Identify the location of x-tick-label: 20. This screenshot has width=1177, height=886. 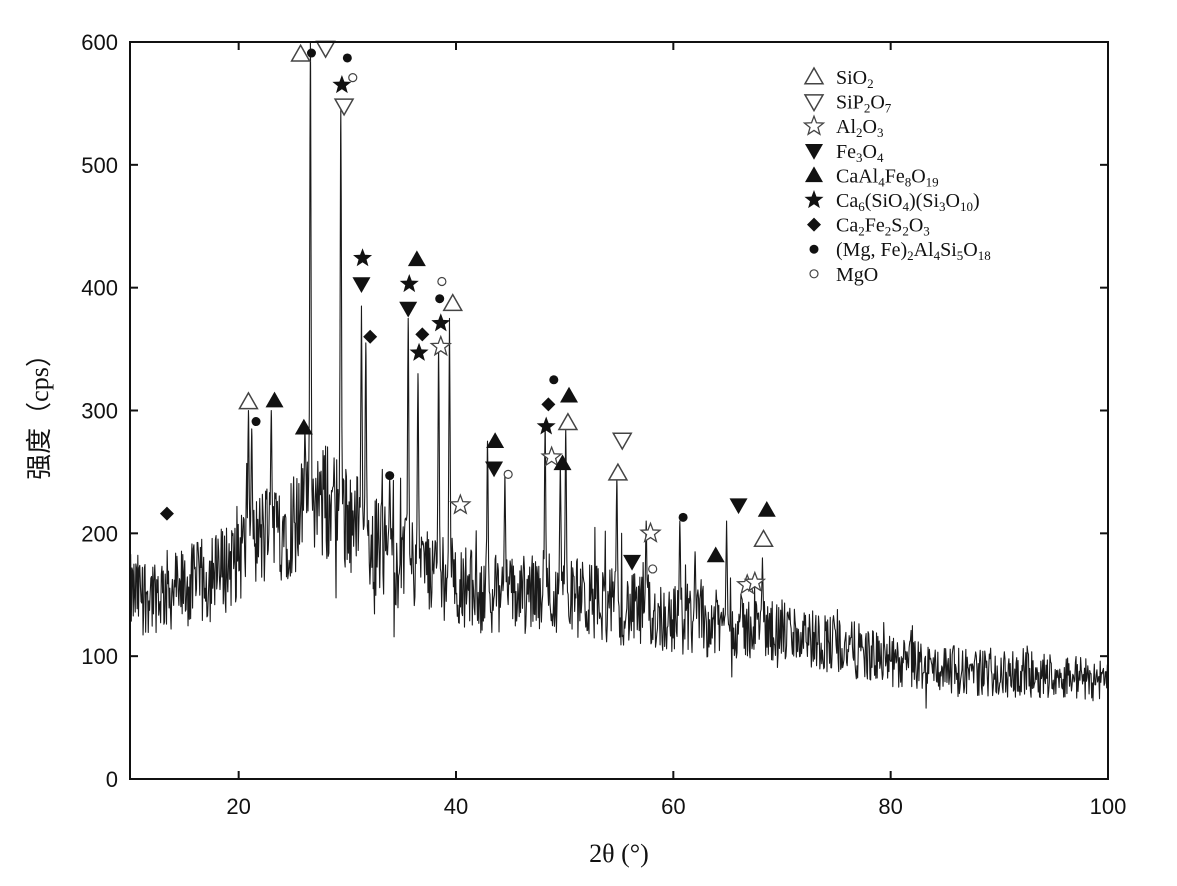
(238, 806).